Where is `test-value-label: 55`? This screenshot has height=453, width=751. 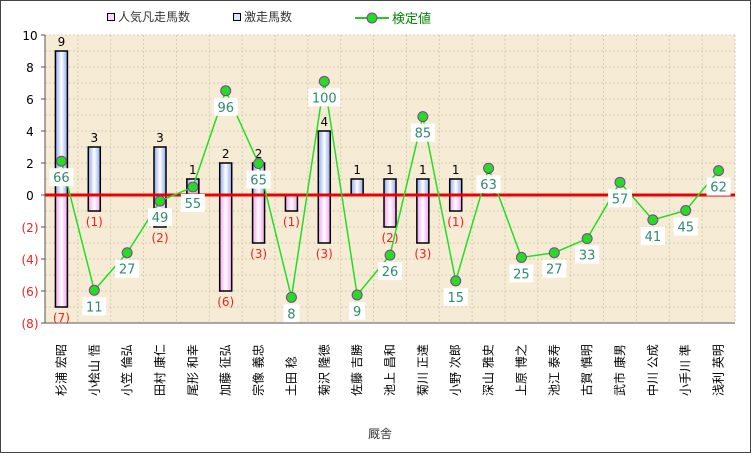 test-value-label: 55 is located at coordinates (193, 204).